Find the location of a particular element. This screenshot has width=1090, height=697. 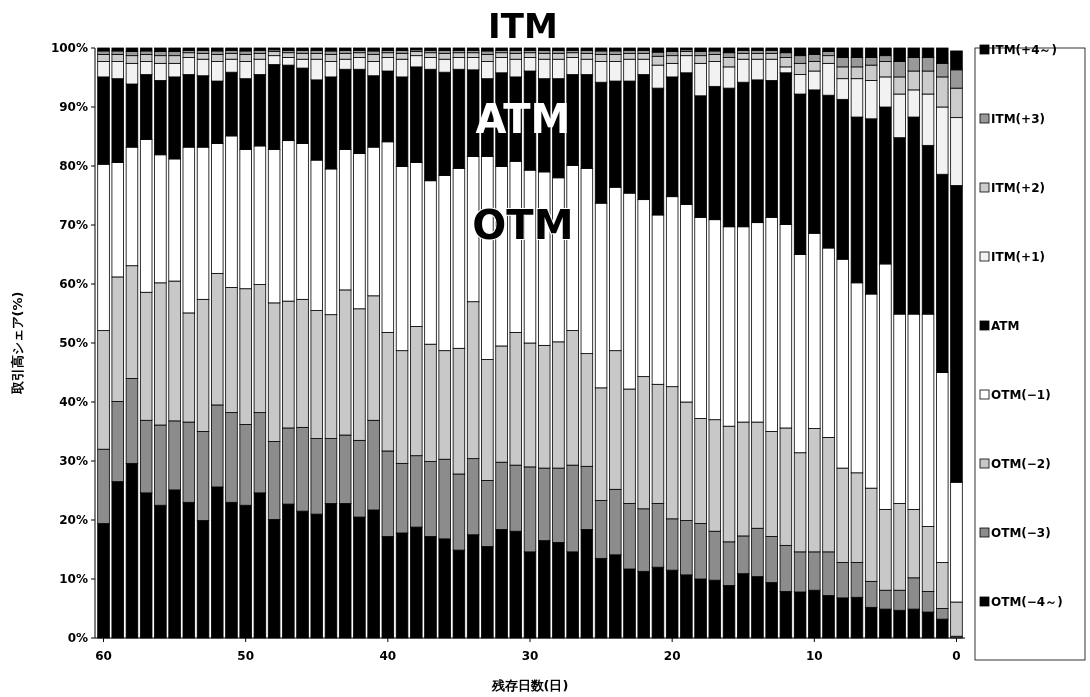

legend-label: ITM(+1) is located at coordinates (1018, 257).